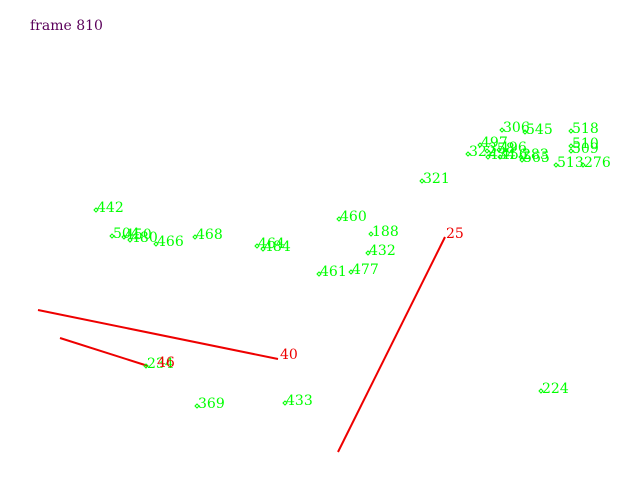 The width and height of the screenshot is (640, 480). I want to click on marker-label-234: 234, so click(160, 364).